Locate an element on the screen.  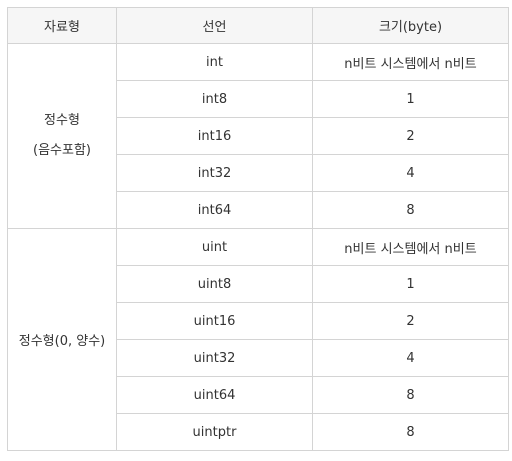
declaration-cell: uint is located at coordinates (214, 247).